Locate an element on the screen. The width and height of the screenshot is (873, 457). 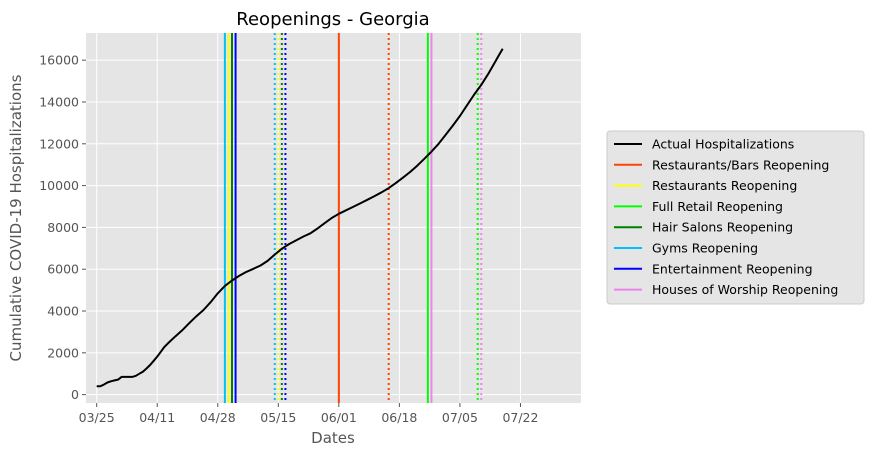
legend-box is located at coordinates (735, 217).